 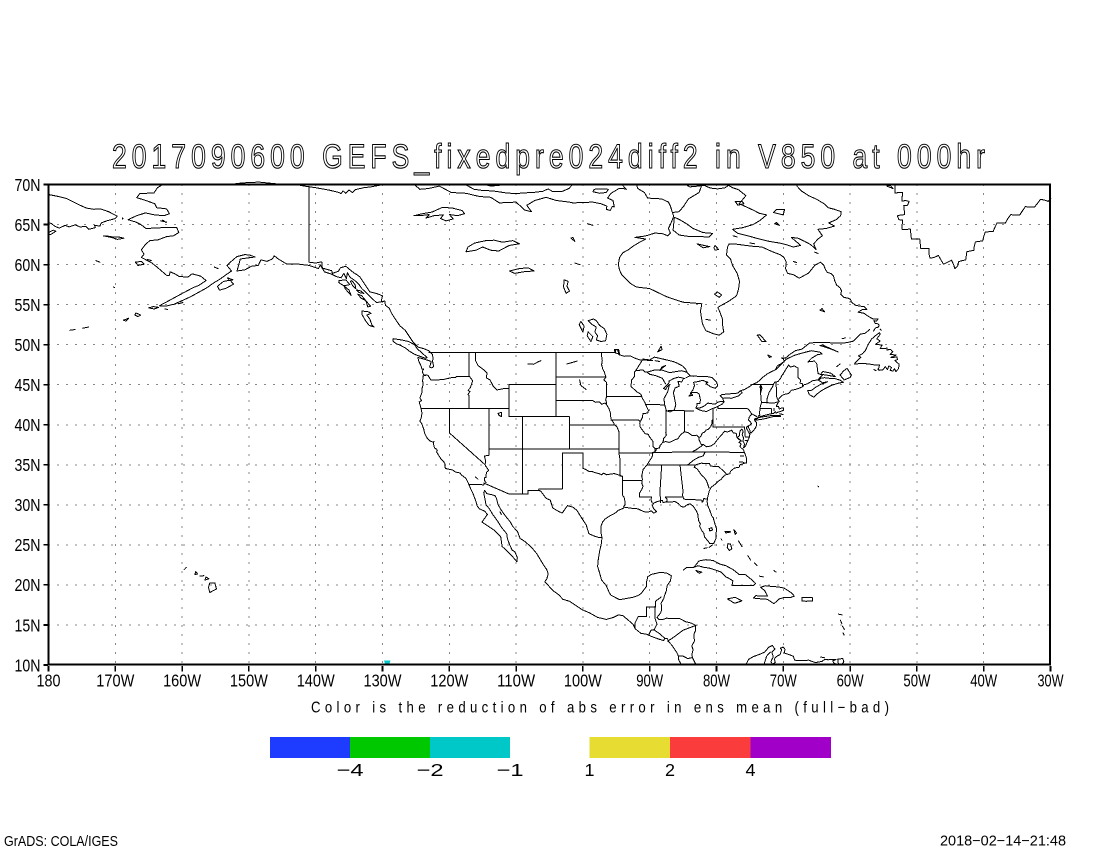 What do you see at coordinates (61, 842) in the screenshot?
I see `svg-text: GrADS: COLA/IGES` at bounding box center [61, 842].